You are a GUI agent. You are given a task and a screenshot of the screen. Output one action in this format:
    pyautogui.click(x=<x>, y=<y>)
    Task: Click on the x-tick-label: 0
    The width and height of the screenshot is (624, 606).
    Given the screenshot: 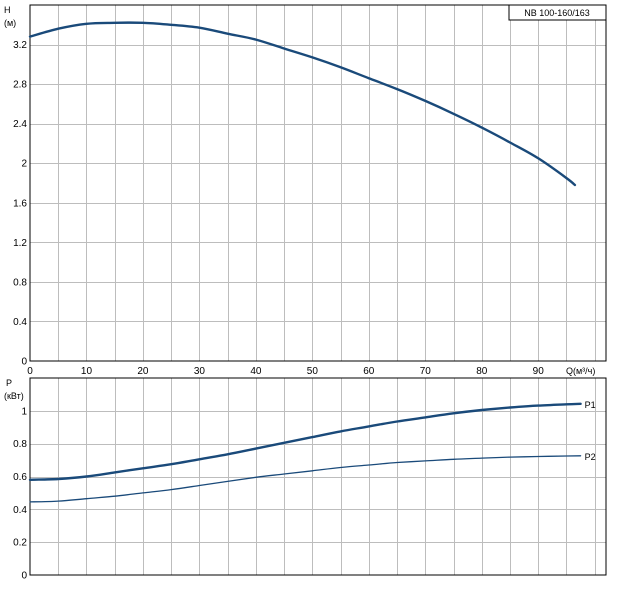 What is the action you would take?
    pyautogui.click(x=30, y=371)
    